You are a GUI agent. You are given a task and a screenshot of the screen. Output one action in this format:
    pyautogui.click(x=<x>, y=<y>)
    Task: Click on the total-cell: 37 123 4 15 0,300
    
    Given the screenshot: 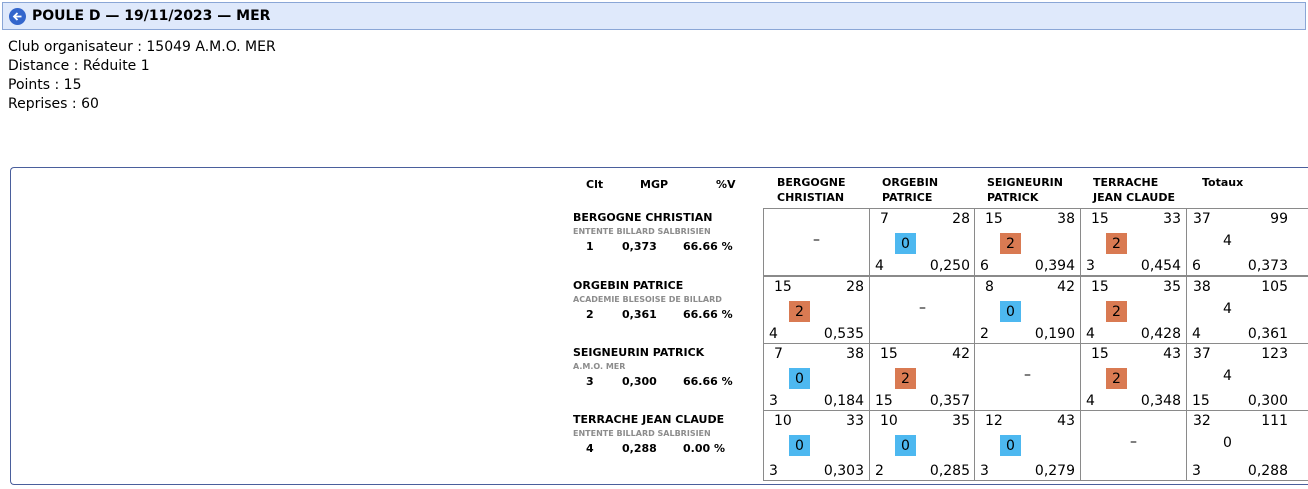 What is the action you would take?
    pyautogui.click(x=1247, y=377)
    